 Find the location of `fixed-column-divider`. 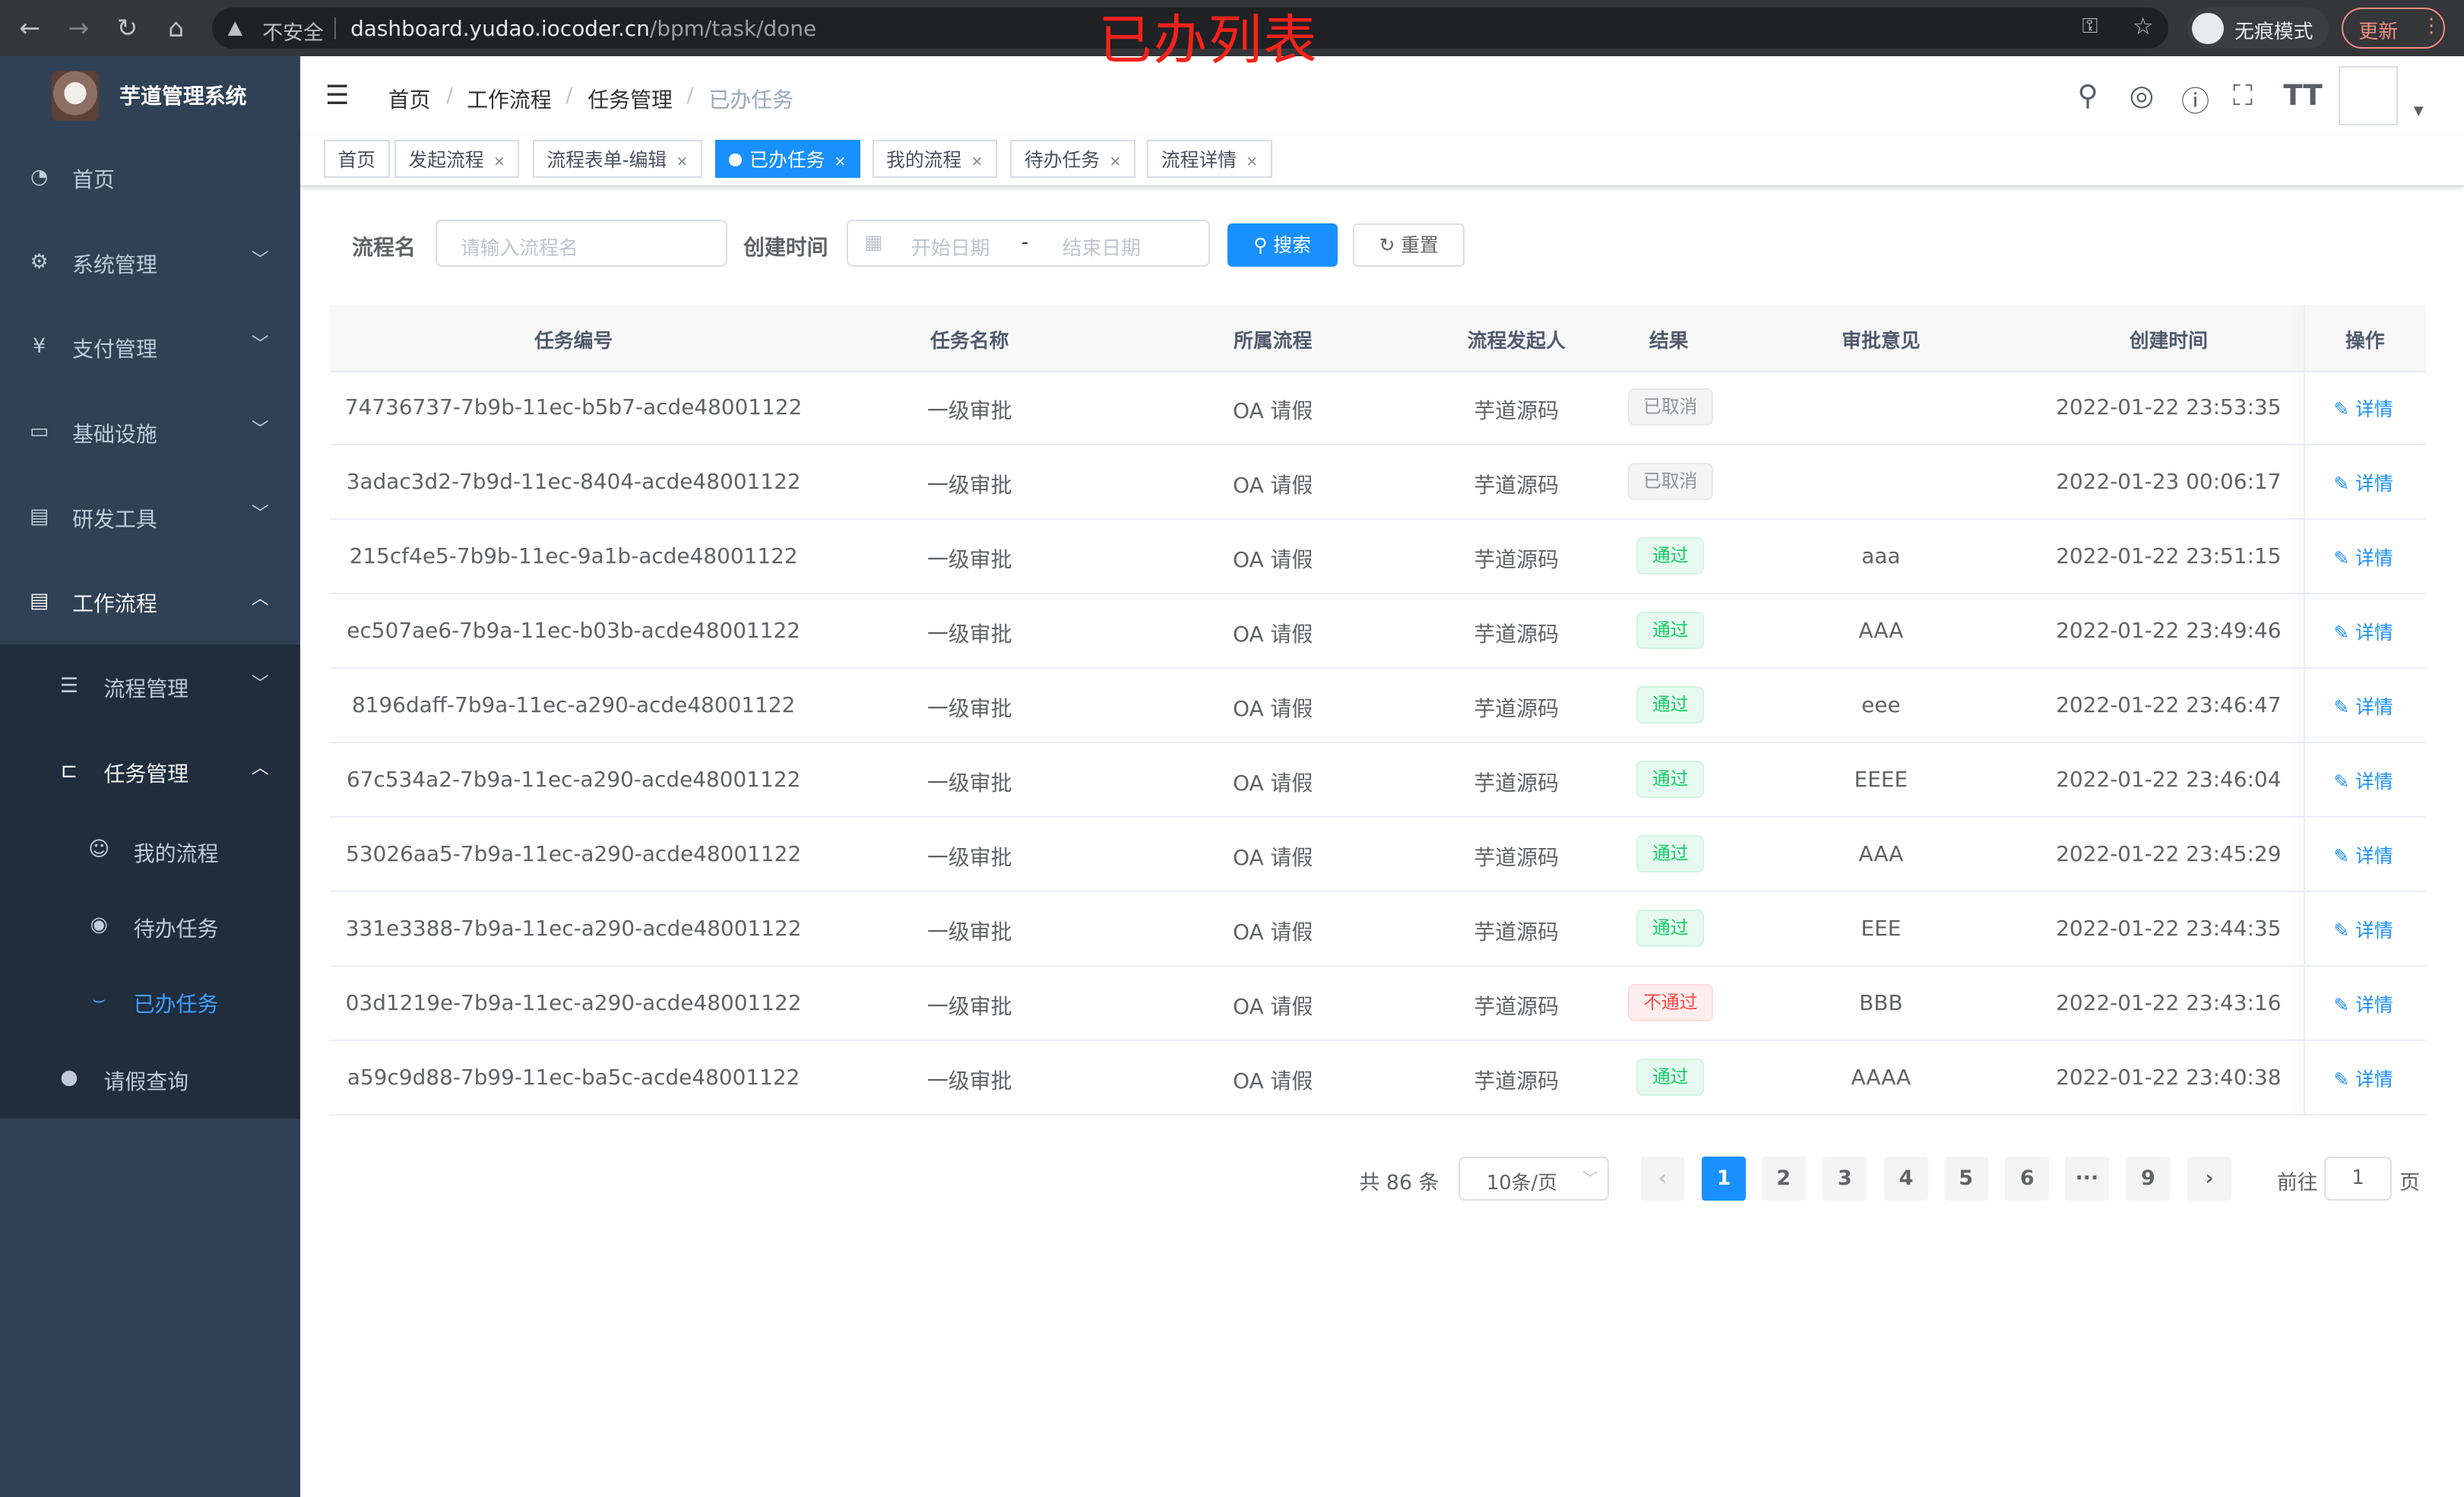

fixed-column-divider is located at coordinates (2305, 710).